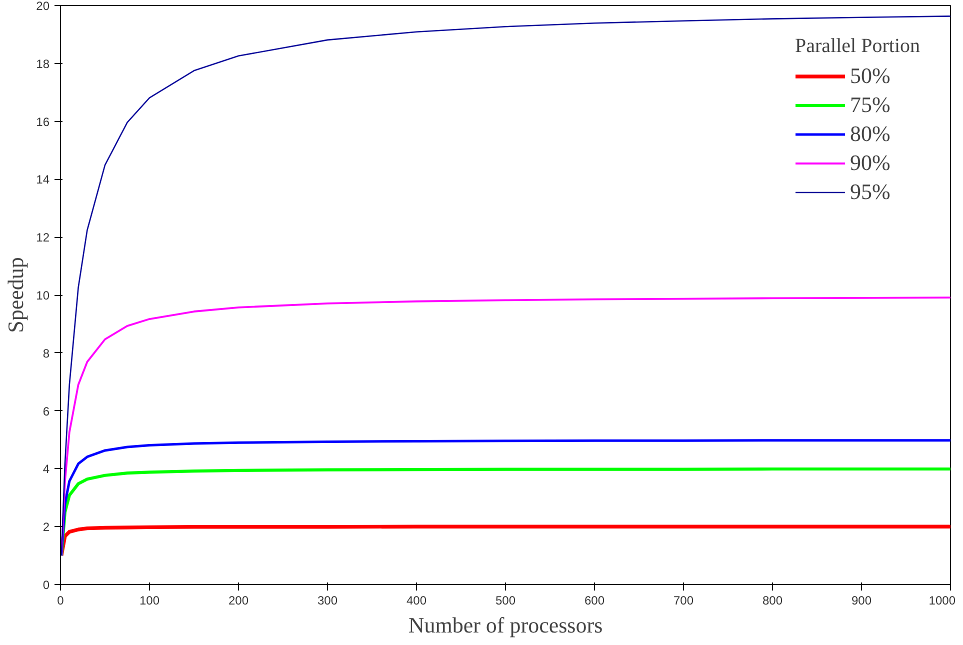 The width and height of the screenshot is (963, 645). I want to click on x-tick-label: 400, so click(416, 601).